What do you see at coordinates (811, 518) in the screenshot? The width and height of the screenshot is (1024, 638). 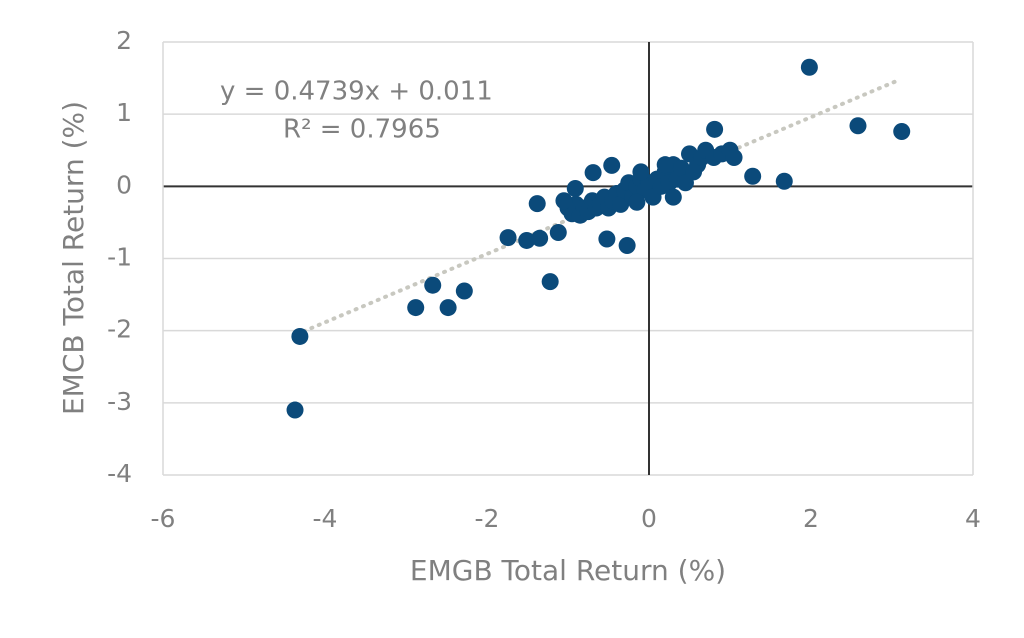 I see `x-tick-label: 2` at bounding box center [811, 518].